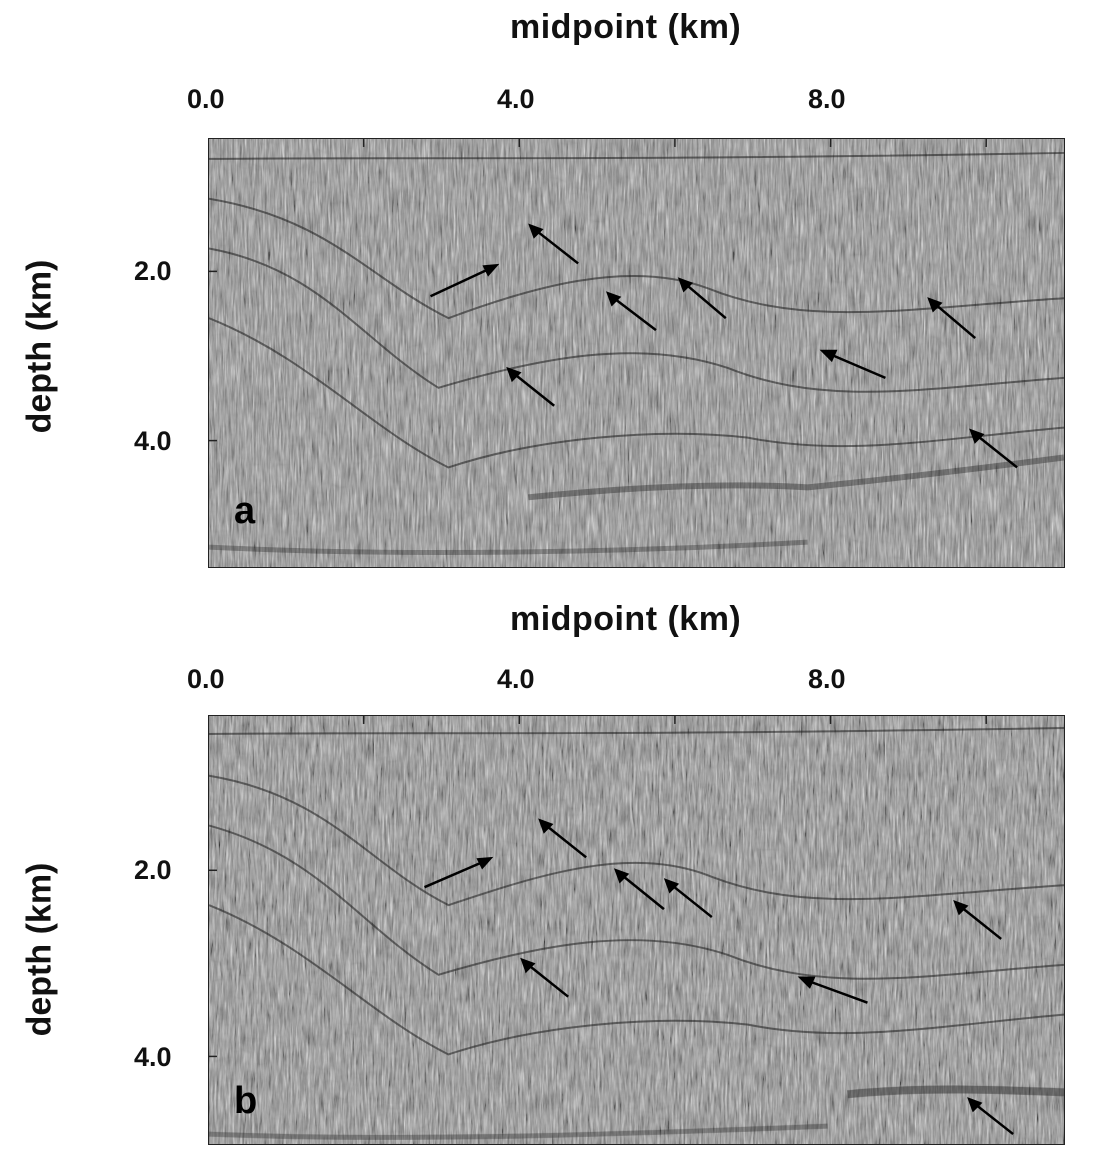  Describe the element at coordinates (246, 1101) in the screenshot. I see `panel-b-letter: b` at that location.